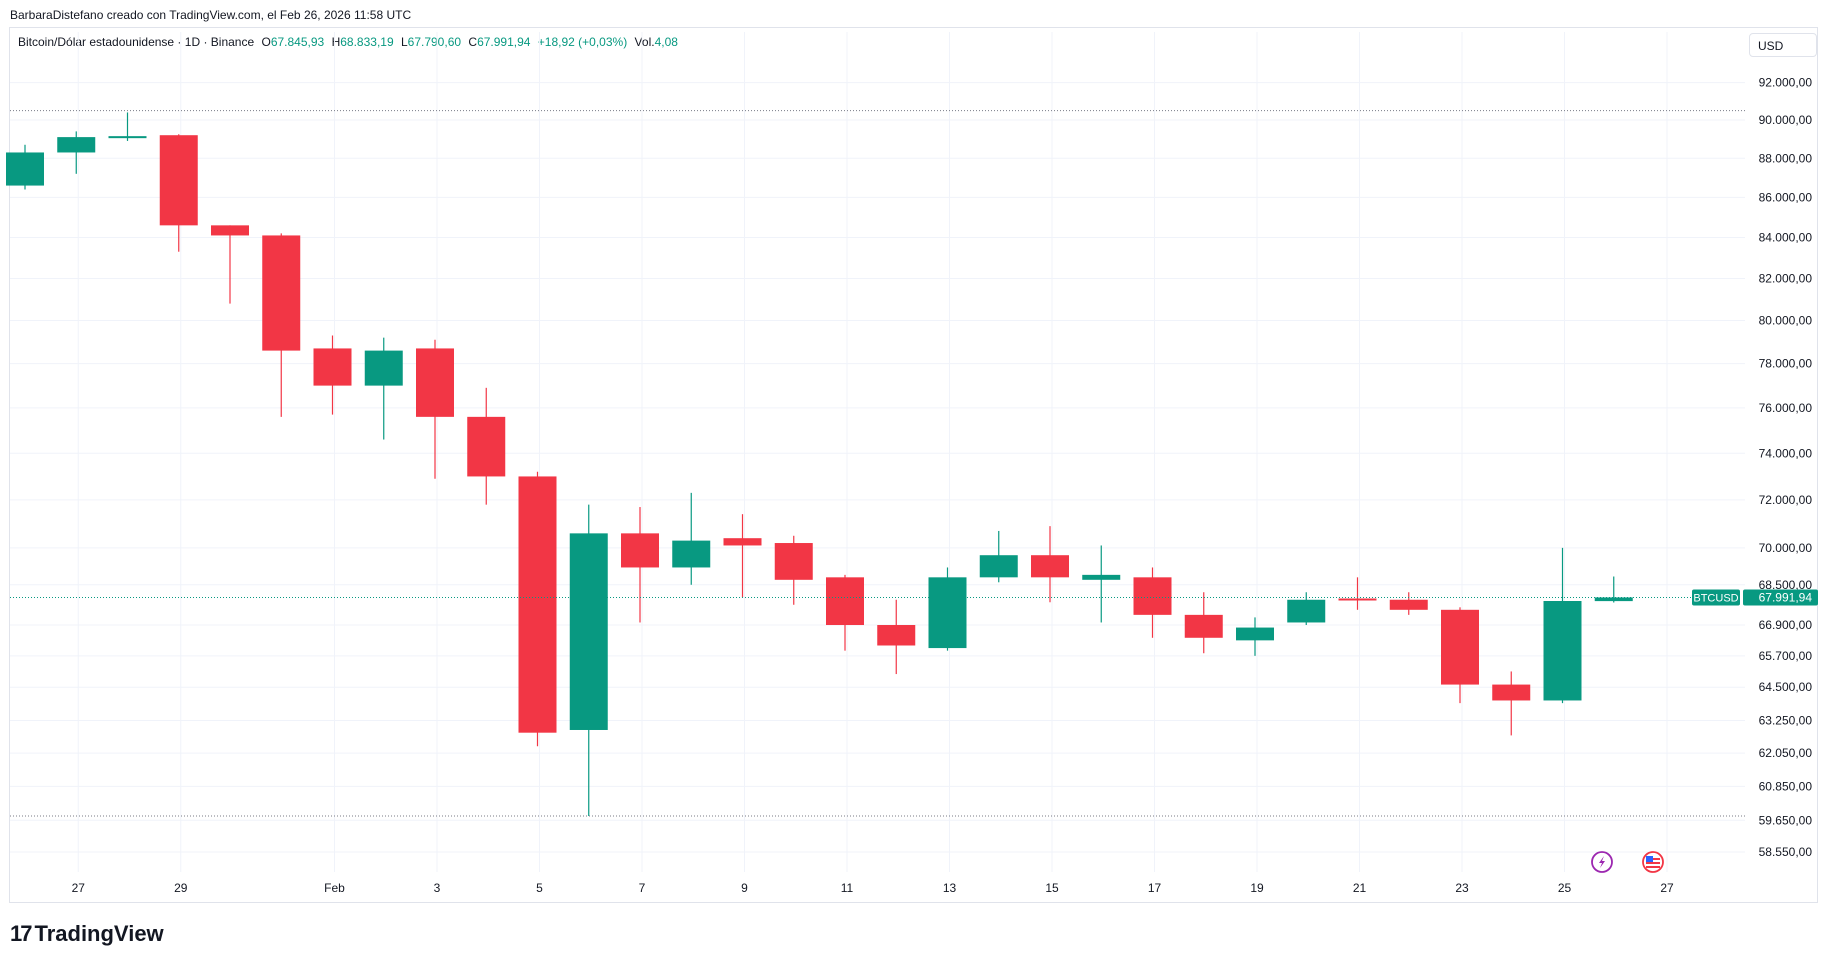  Describe the element at coordinates (1462, 888) in the screenshot. I see `time-tick-label: 23` at that location.